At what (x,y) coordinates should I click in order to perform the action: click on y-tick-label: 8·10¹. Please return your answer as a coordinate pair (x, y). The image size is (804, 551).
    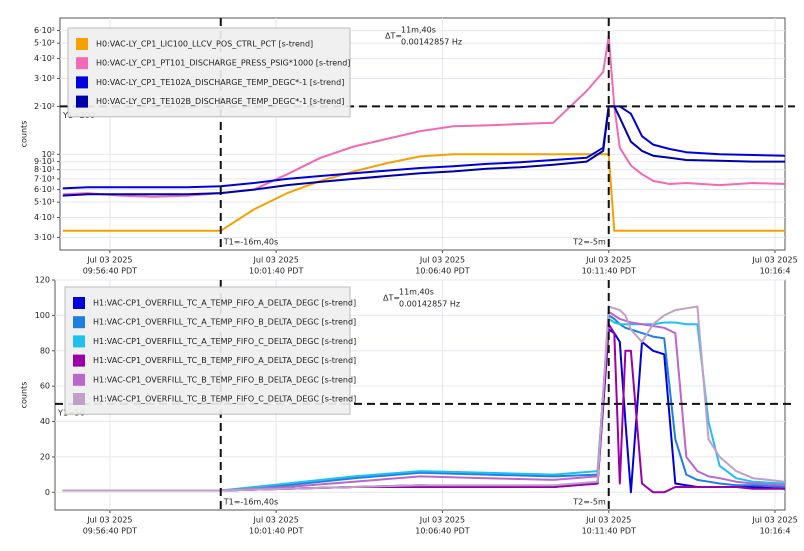
    Looking at the image, I should click on (44, 169).